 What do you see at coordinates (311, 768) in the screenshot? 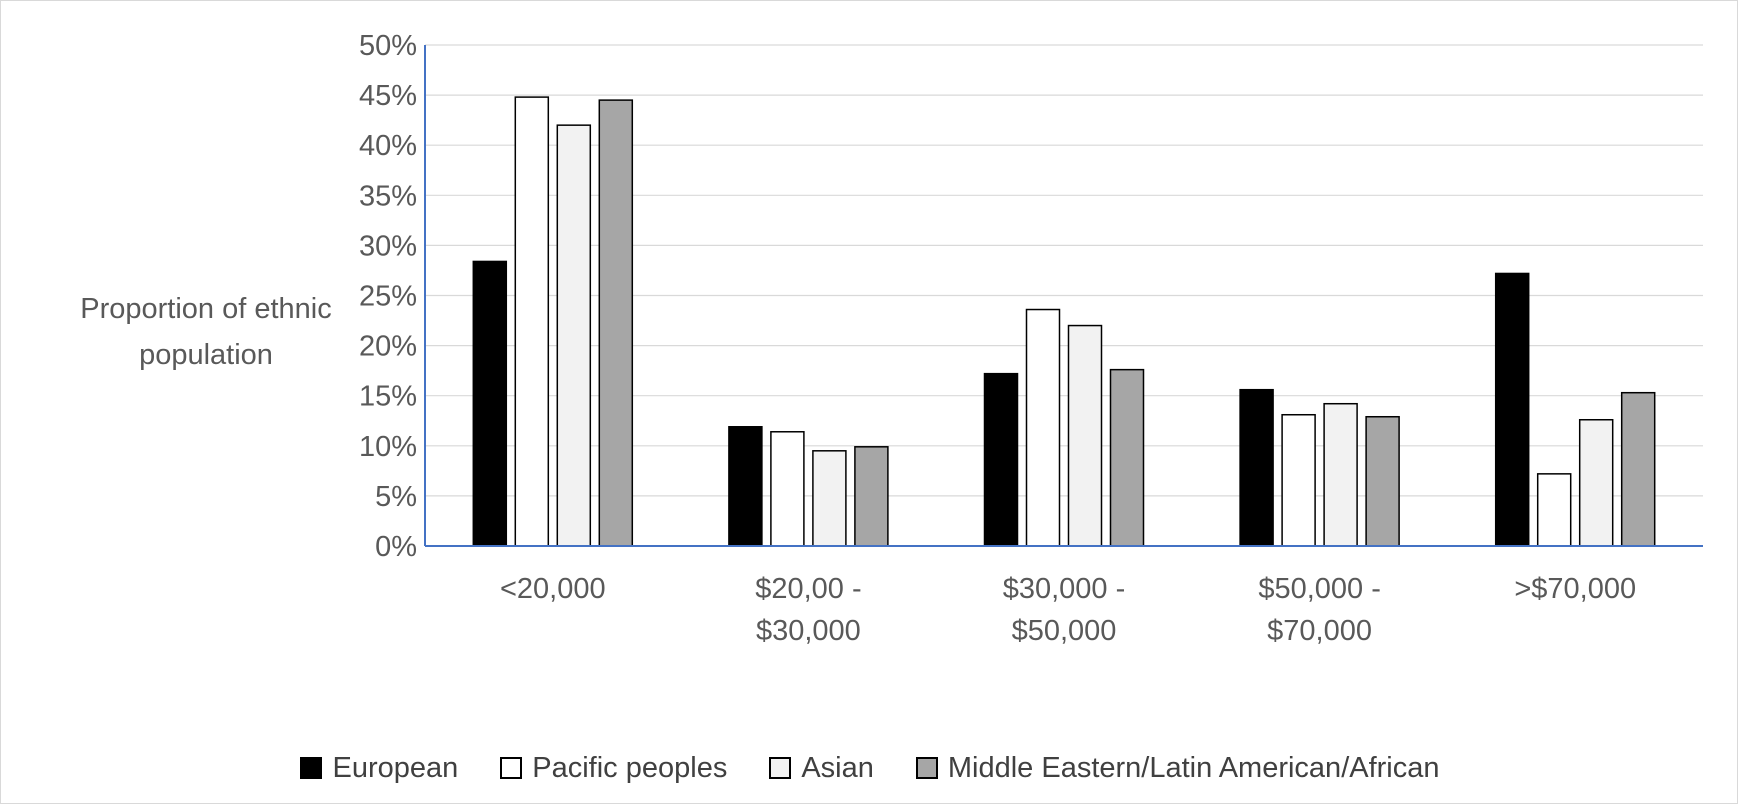
I see `legend-swatch-european` at bounding box center [311, 768].